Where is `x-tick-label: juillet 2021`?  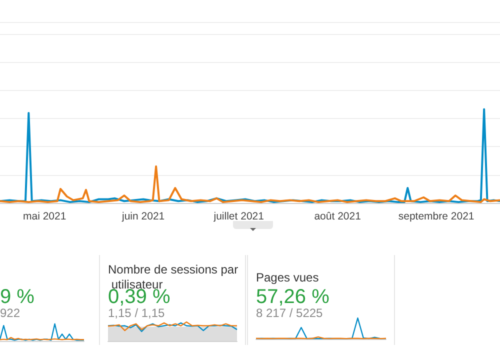 x-tick-label: juillet 2021 is located at coordinates (238, 216).